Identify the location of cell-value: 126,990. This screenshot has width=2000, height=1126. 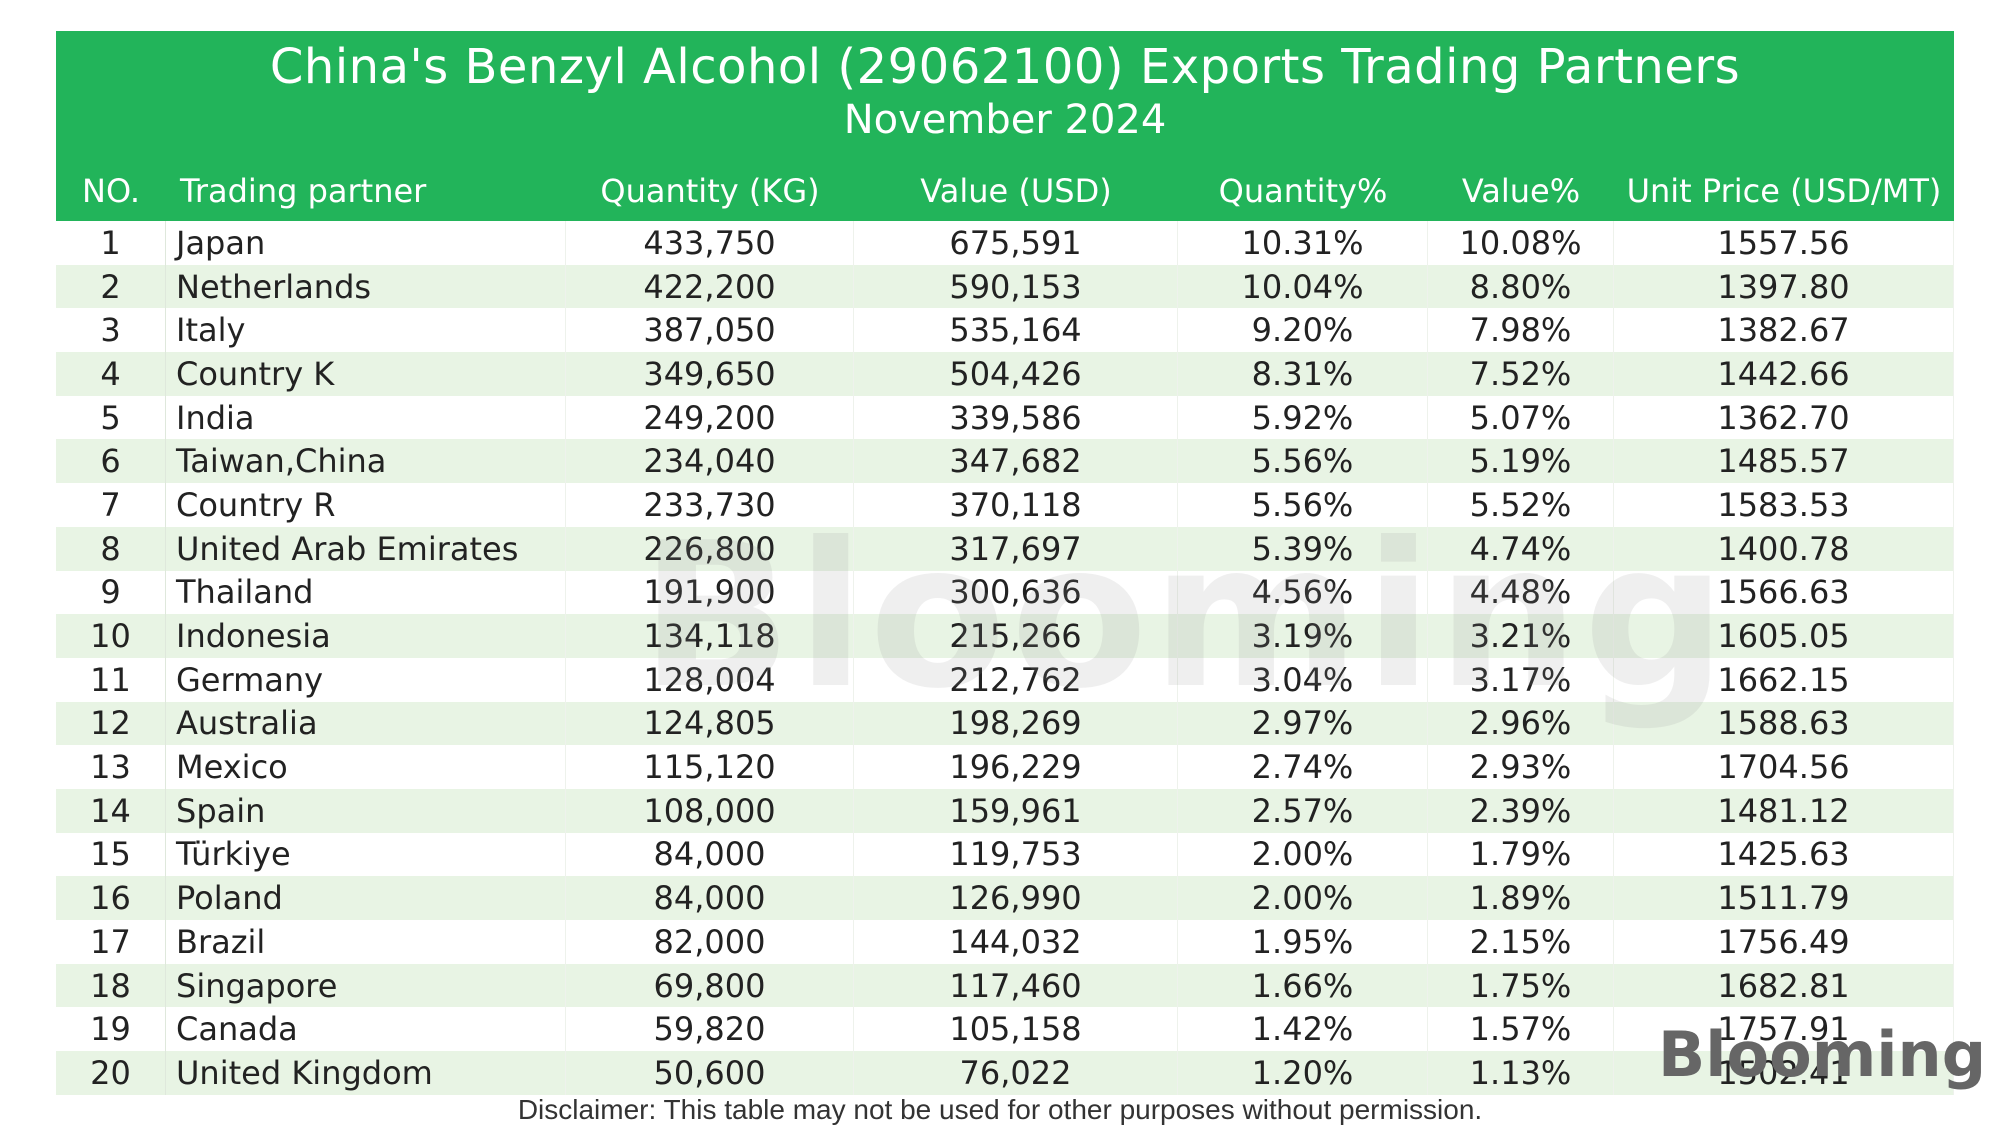
(1016, 898).